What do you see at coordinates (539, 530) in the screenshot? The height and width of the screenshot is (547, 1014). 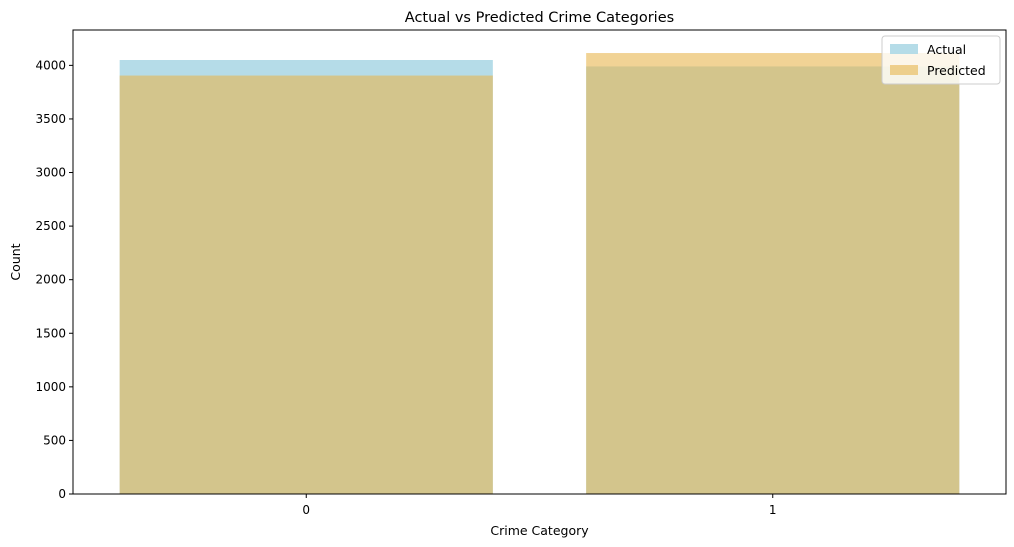 I see `x-axis-label: Crime Category` at bounding box center [539, 530].